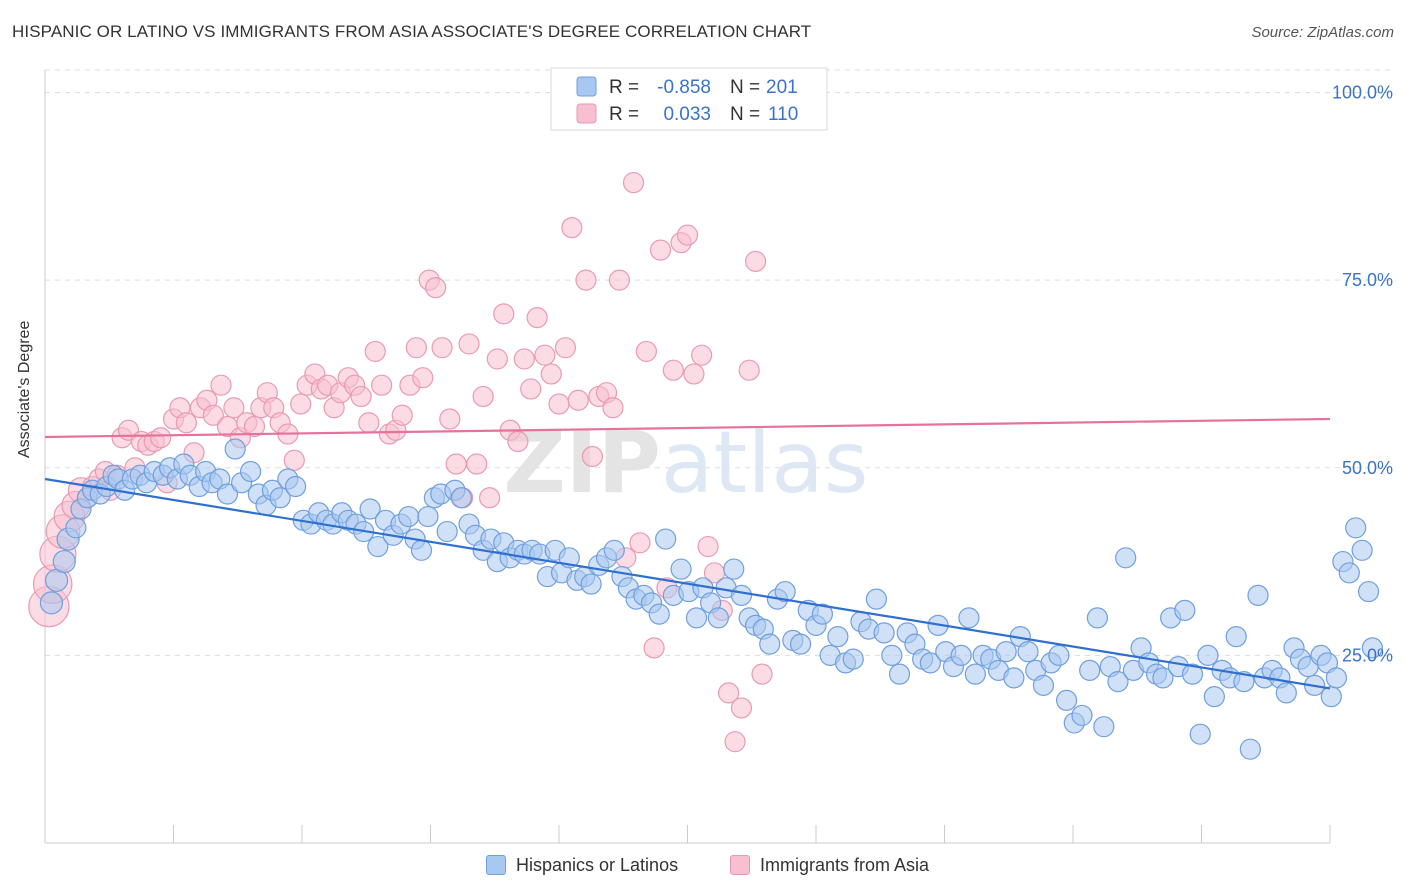 Image resolution: width=1406 pixels, height=892 pixels. Describe the element at coordinates (689, 99) in the screenshot. I see `legend-top: R = -0.858 N = 201 R = 0.033 N = 110` at that location.